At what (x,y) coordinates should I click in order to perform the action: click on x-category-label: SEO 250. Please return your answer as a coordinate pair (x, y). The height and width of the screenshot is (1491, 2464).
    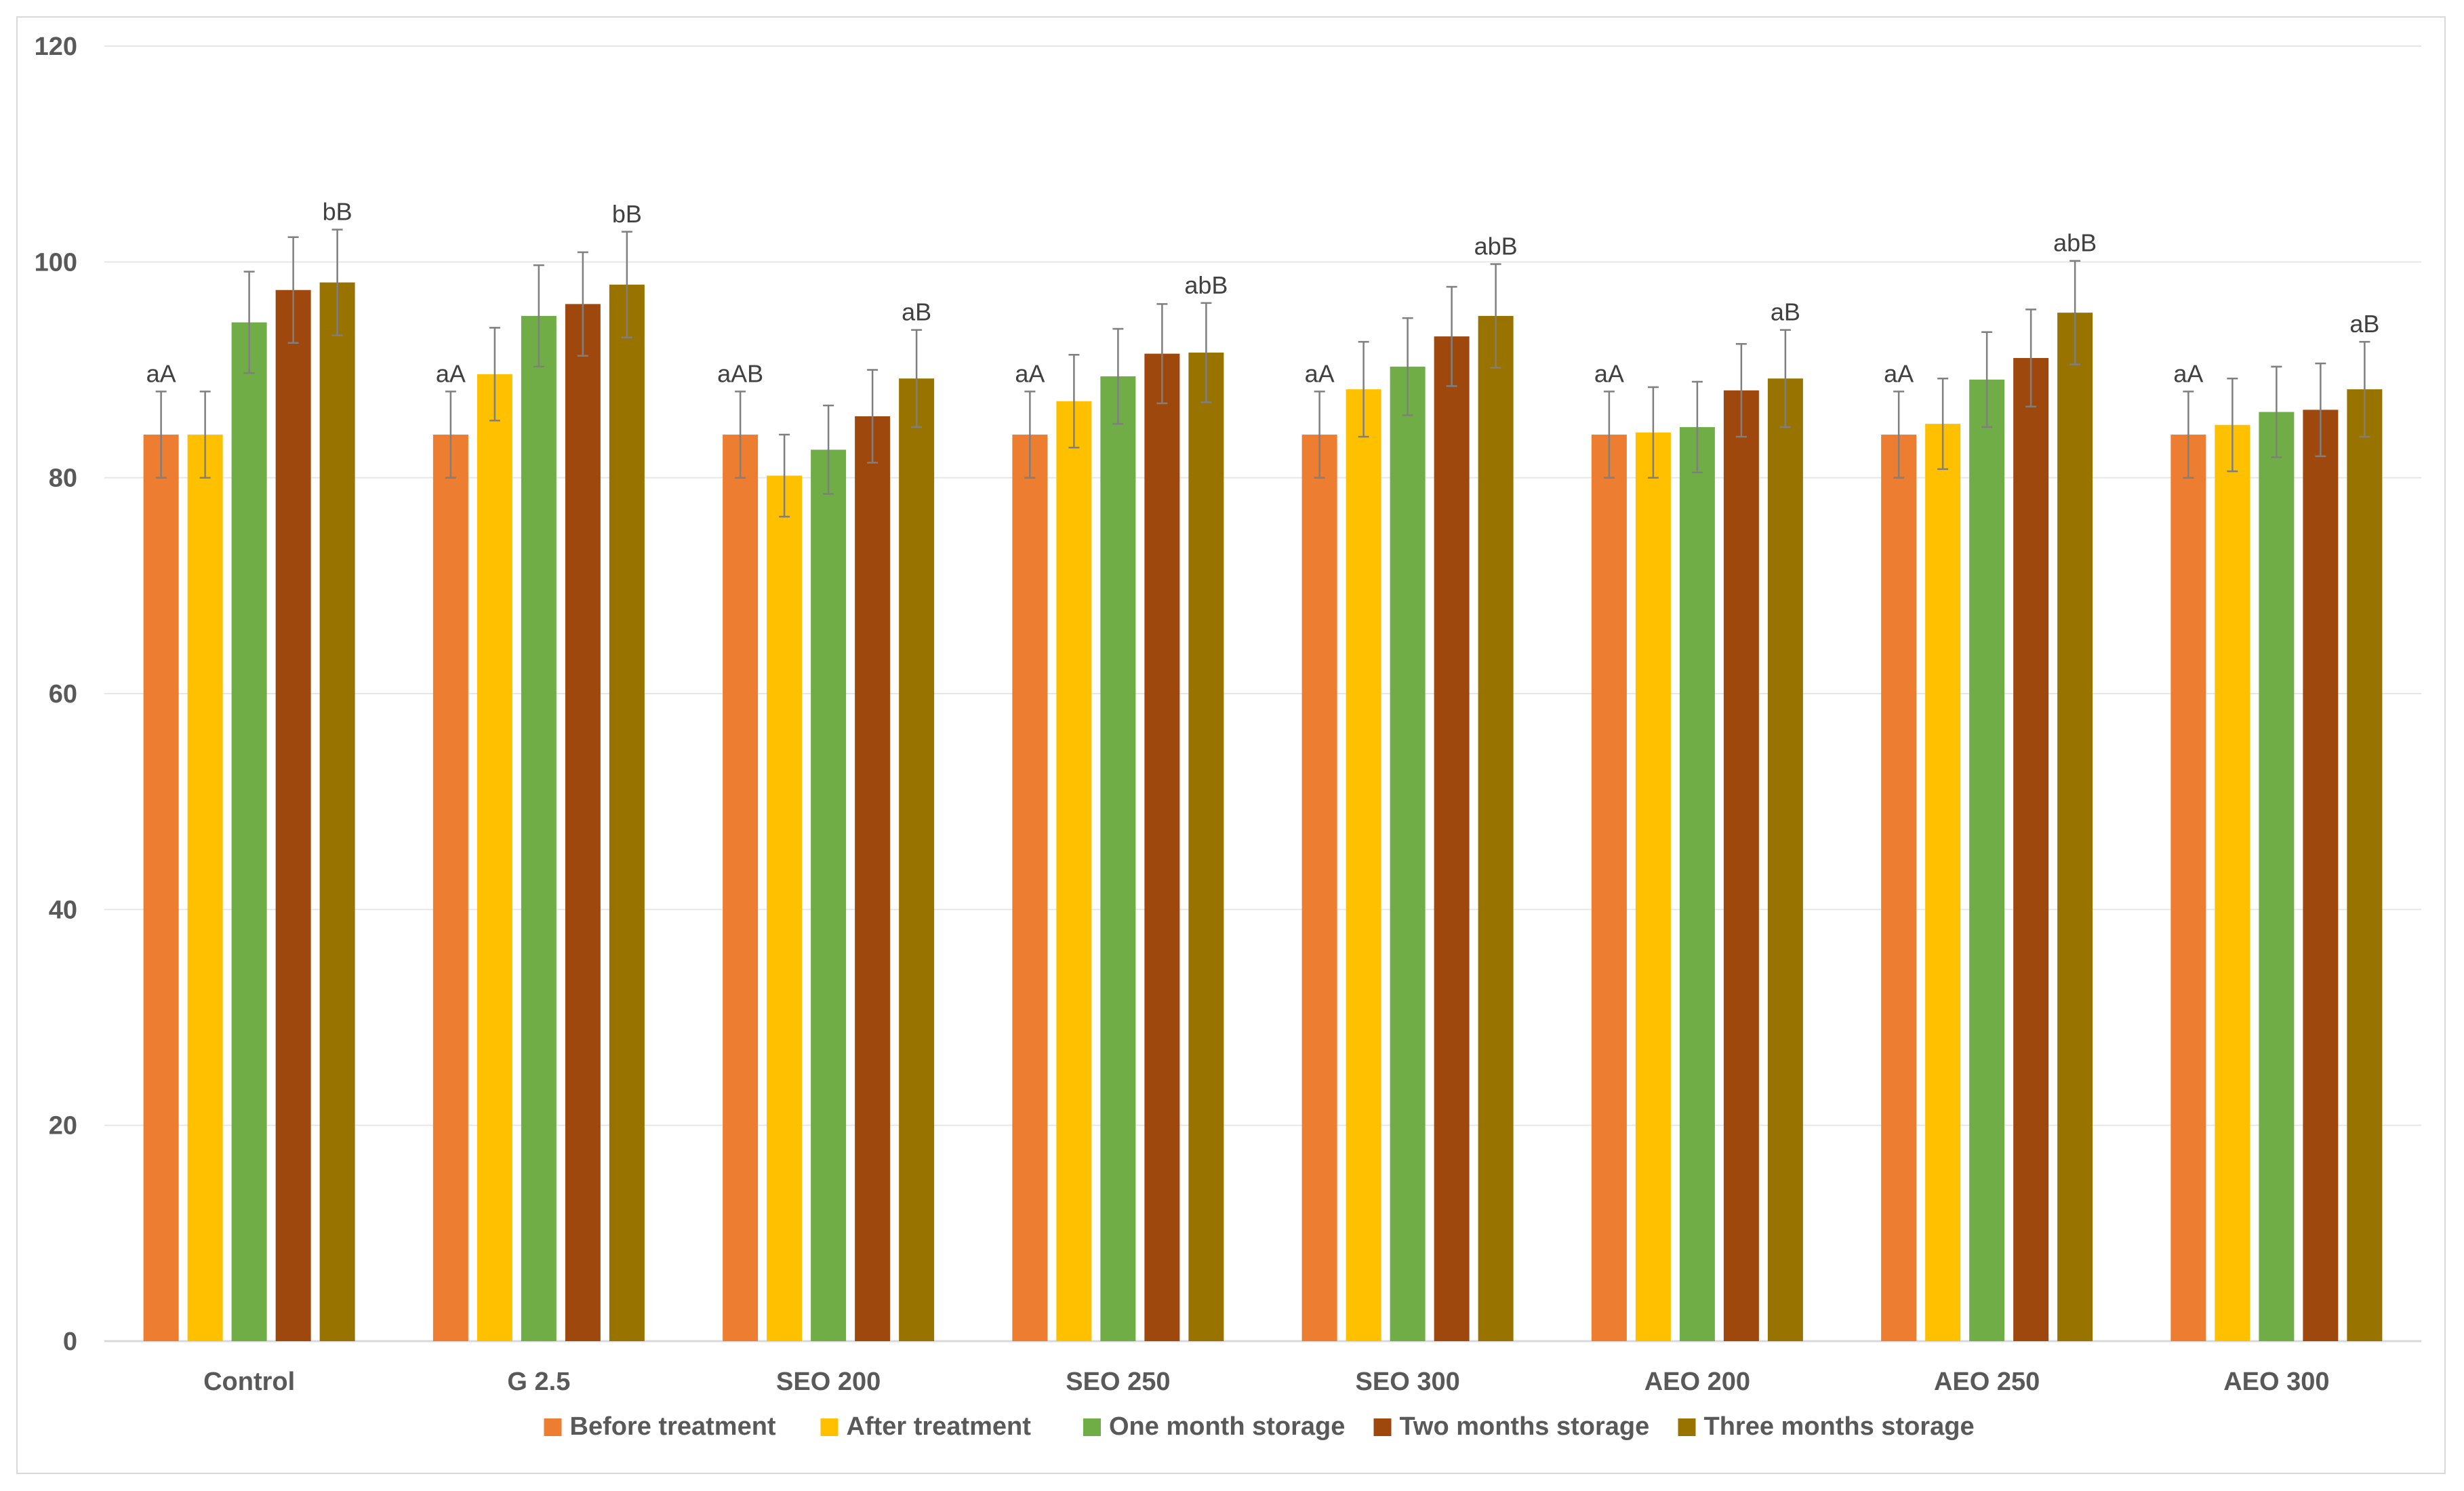
    Looking at the image, I should click on (1118, 1382).